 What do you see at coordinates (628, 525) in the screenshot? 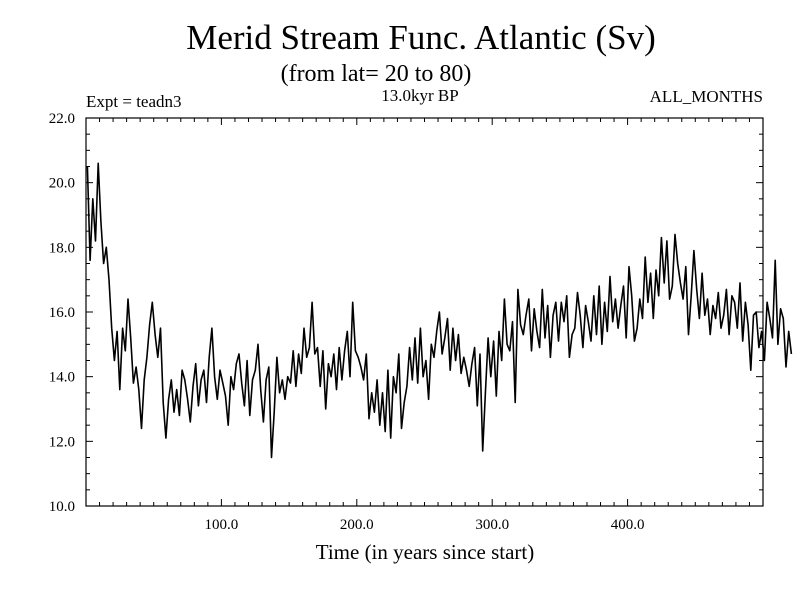
I see `x-tick-label: 400.0` at bounding box center [628, 525].